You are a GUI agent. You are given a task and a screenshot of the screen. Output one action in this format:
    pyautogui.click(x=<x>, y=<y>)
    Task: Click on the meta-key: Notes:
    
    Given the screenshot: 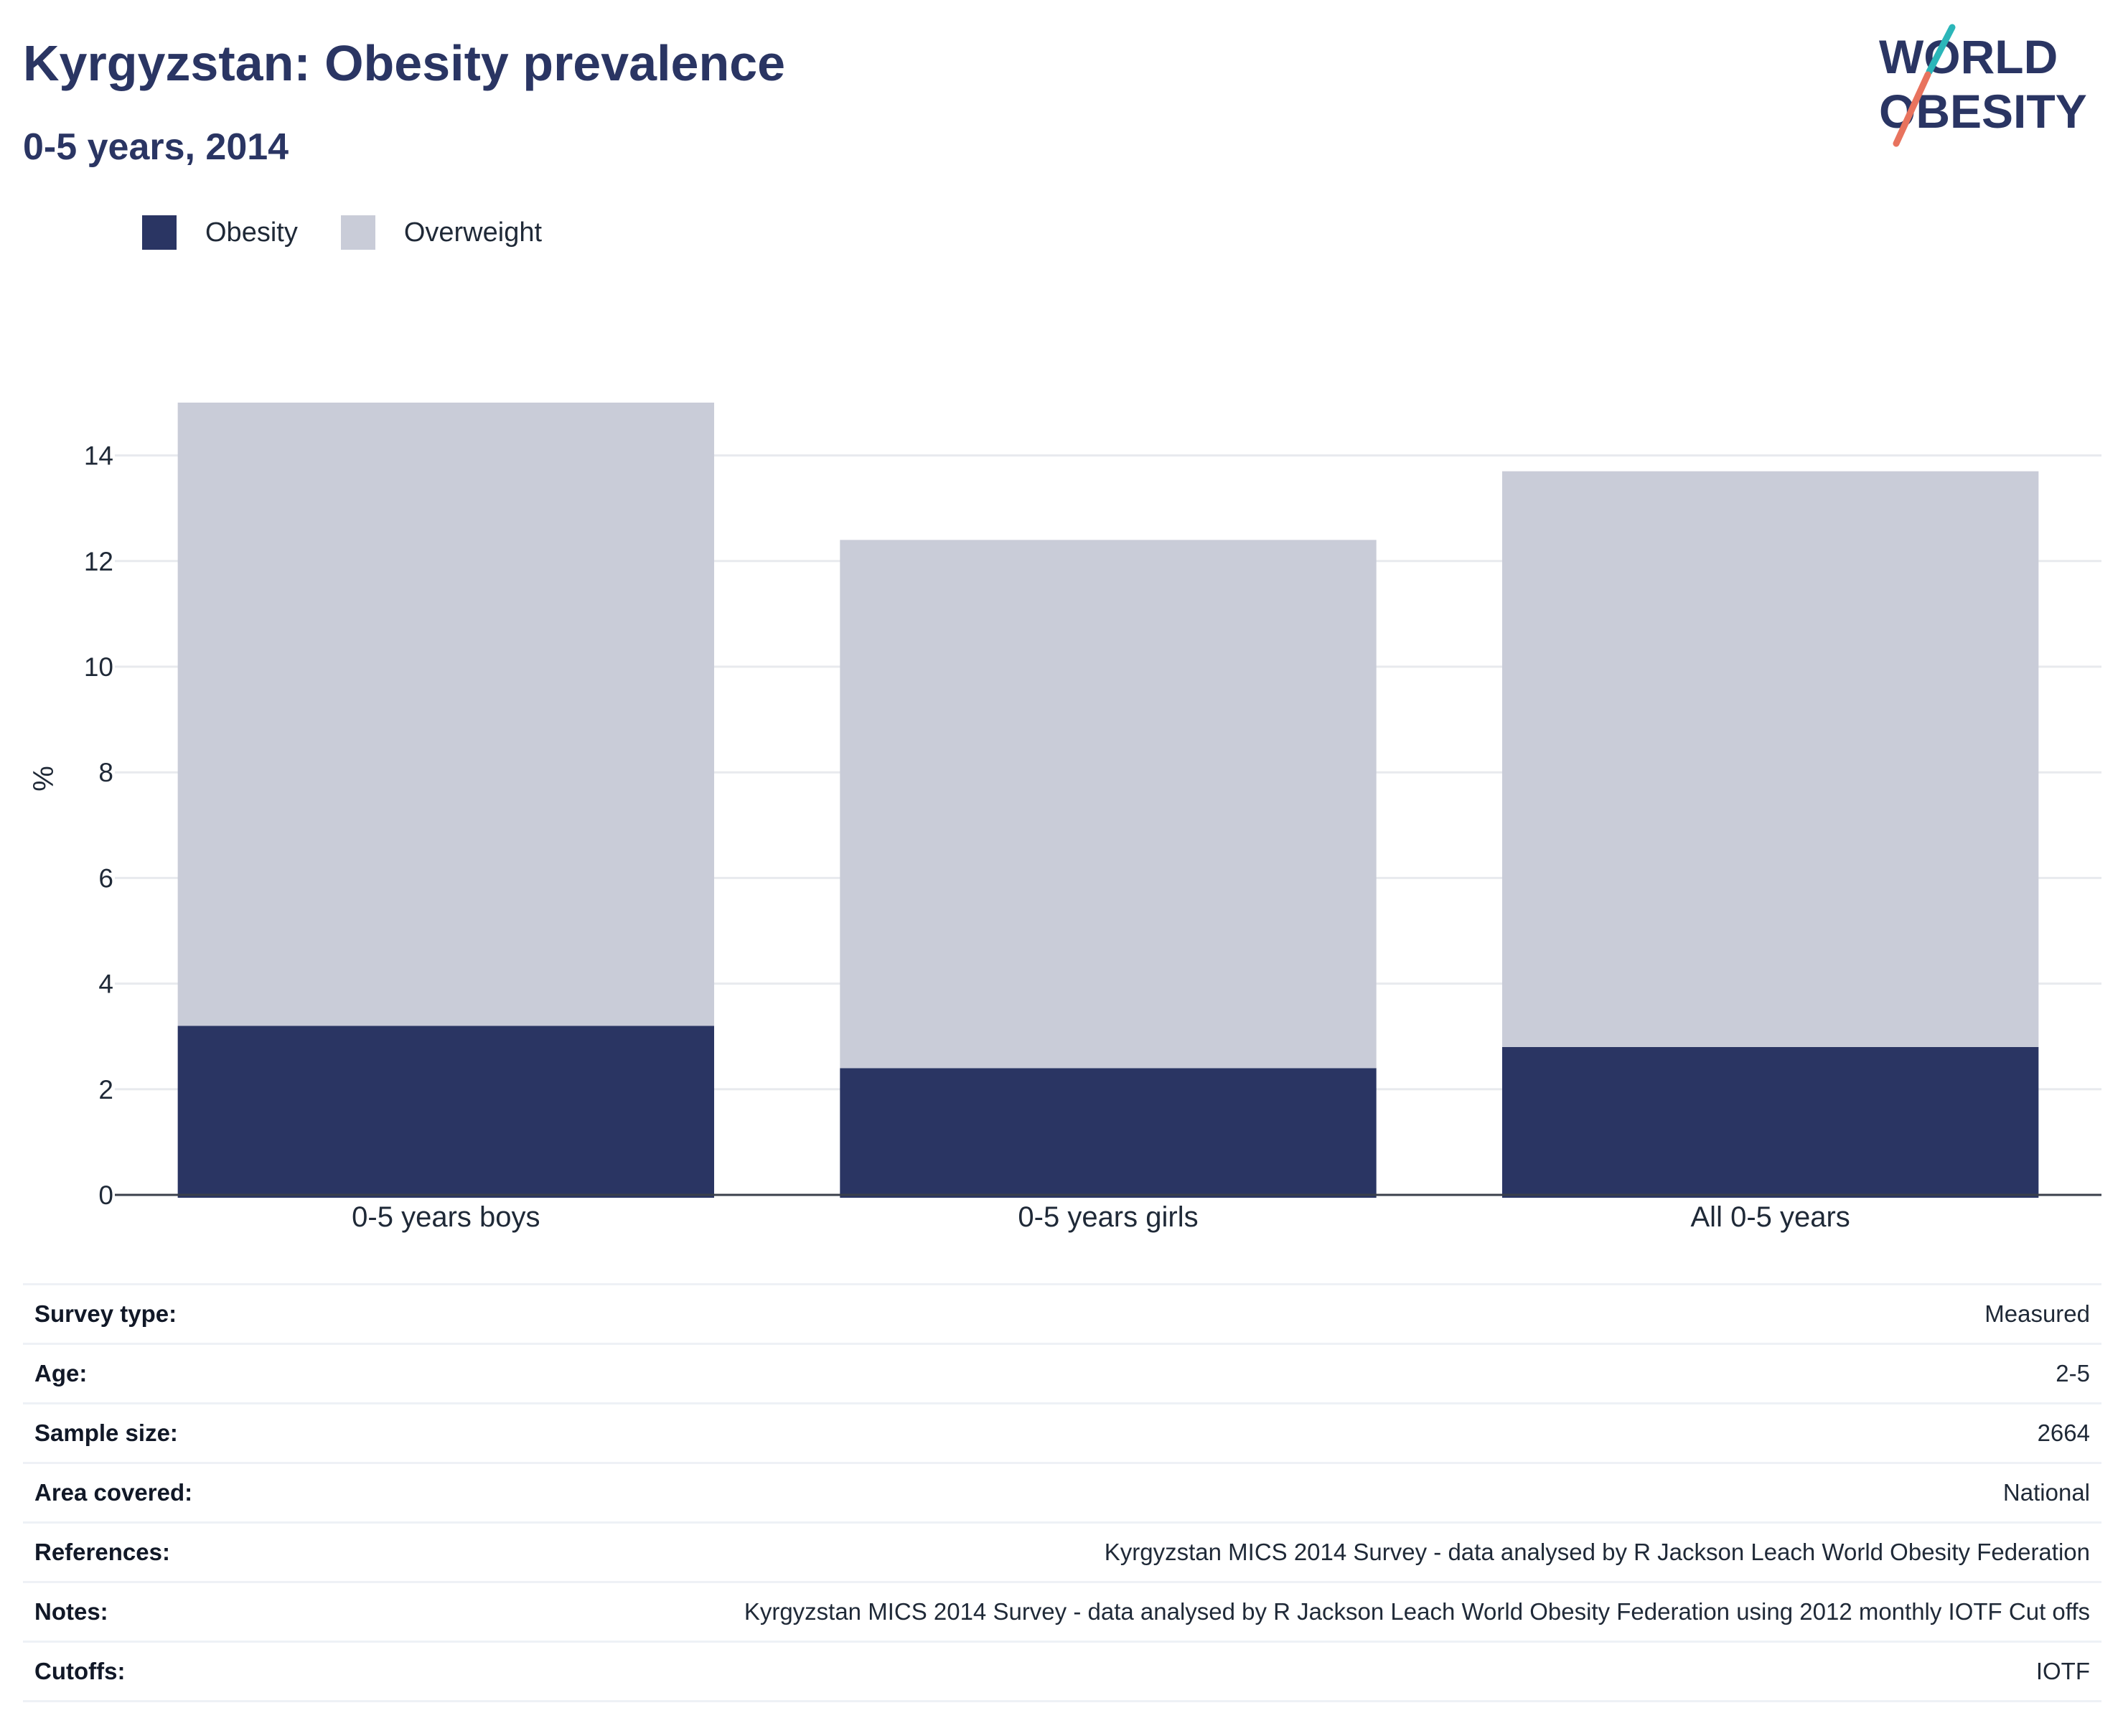 What is the action you would take?
    pyautogui.click(x=71, y=1611)
    